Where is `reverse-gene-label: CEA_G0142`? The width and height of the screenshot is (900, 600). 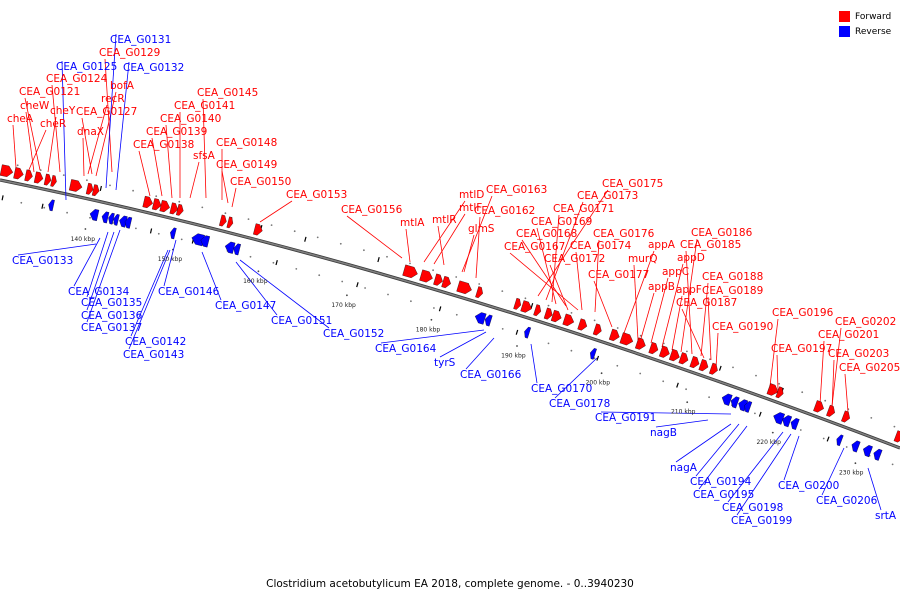 reverse-gene-label: CEA_G0142 is located at coordinates (155, 342).